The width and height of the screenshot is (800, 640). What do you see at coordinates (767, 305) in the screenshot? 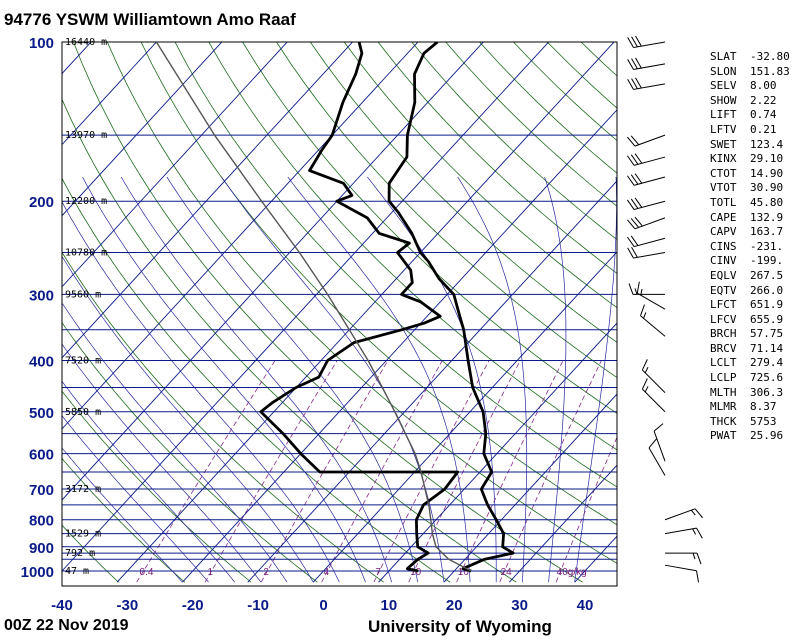
I see `index-value: 651.9` at bounding box center [767, 305].